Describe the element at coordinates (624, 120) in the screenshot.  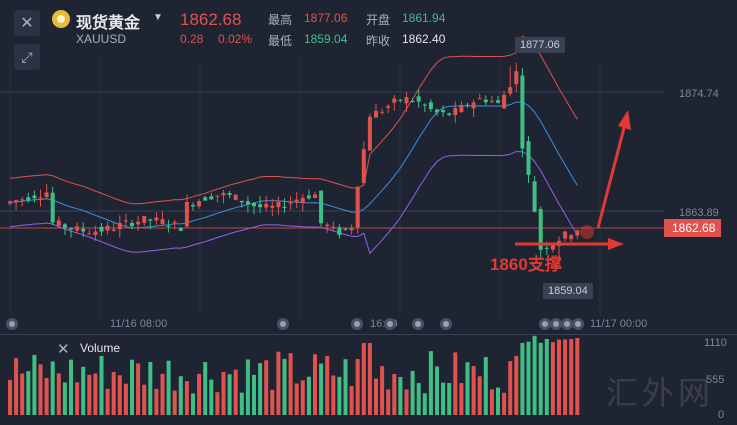
I see `arrow-up-head` at that location.